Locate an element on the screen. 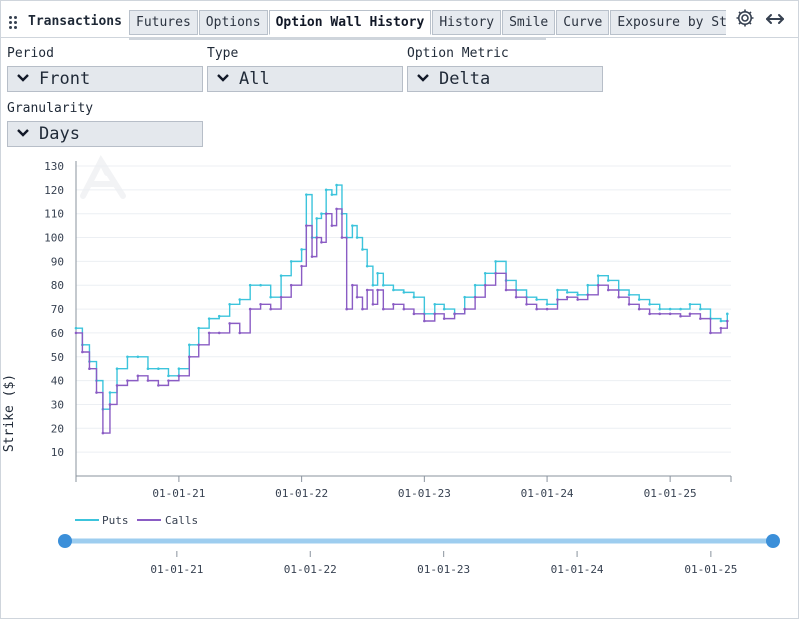 The image size is (800, 620). brand-logo is located at coordinates (103, 176).